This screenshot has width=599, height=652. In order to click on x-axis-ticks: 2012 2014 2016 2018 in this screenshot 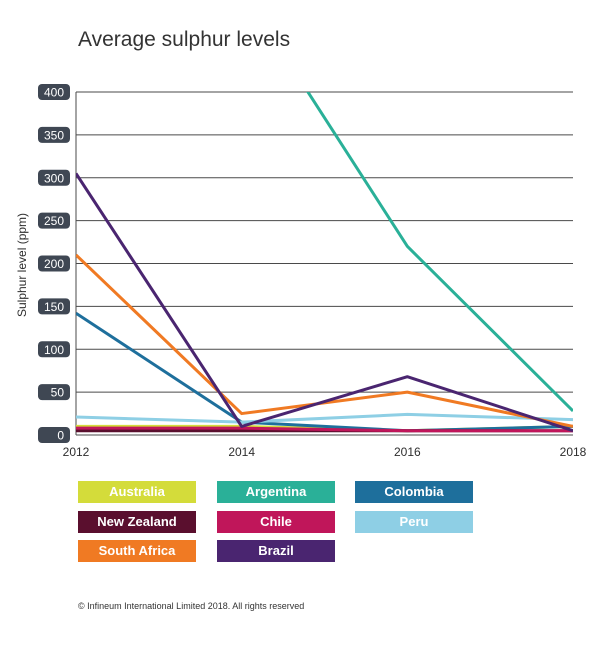, I will do `click(325, 452)`.